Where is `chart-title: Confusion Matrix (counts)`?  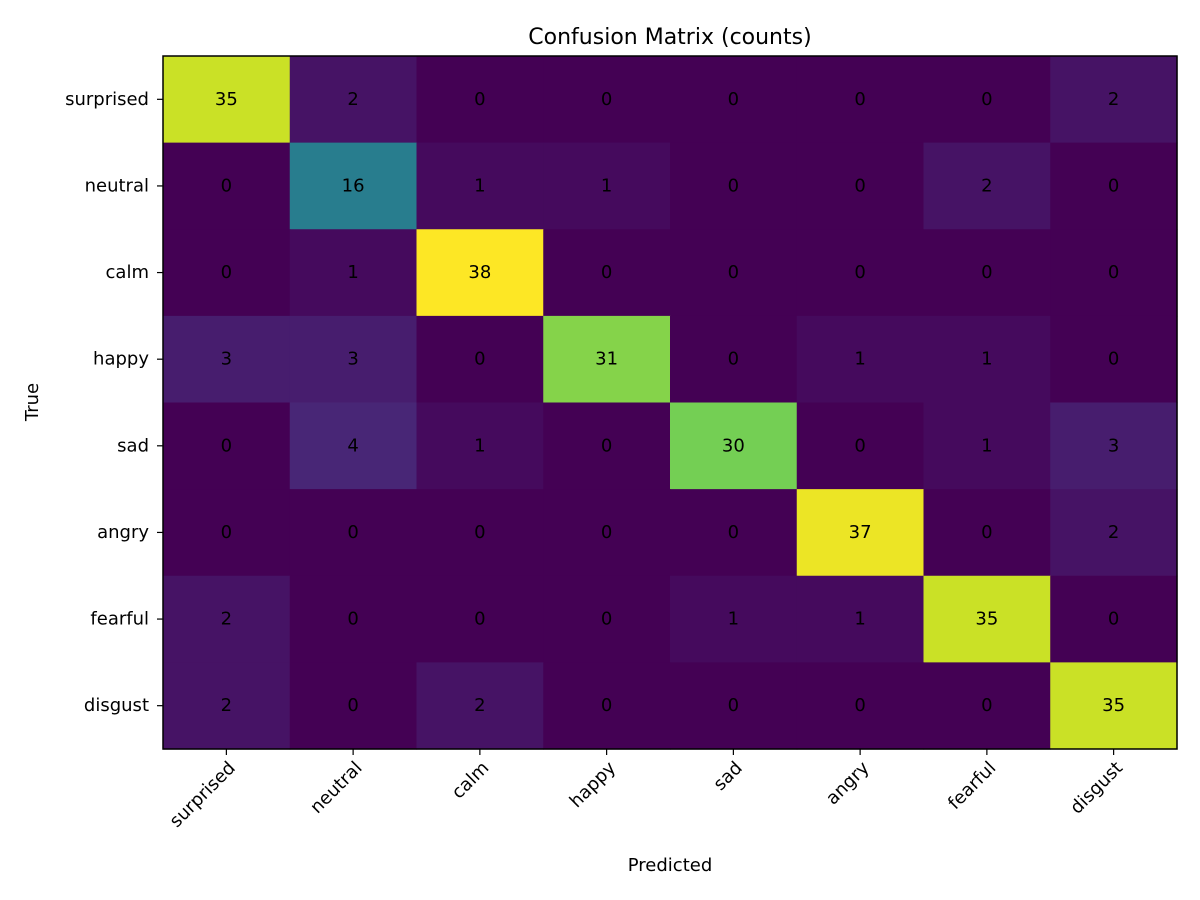 chart-title: Confusion Matrix (counts) is located at coordinates (669, 37).